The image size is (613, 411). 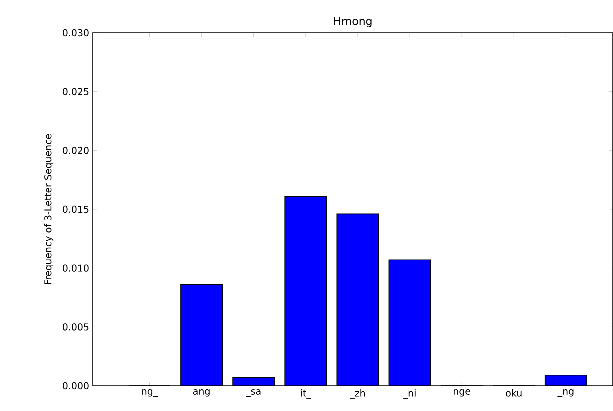 What do you see at coordinates (514, 393) in the screenshot?
I see `x-tick-label: oku` at bounding box center [514, 393].